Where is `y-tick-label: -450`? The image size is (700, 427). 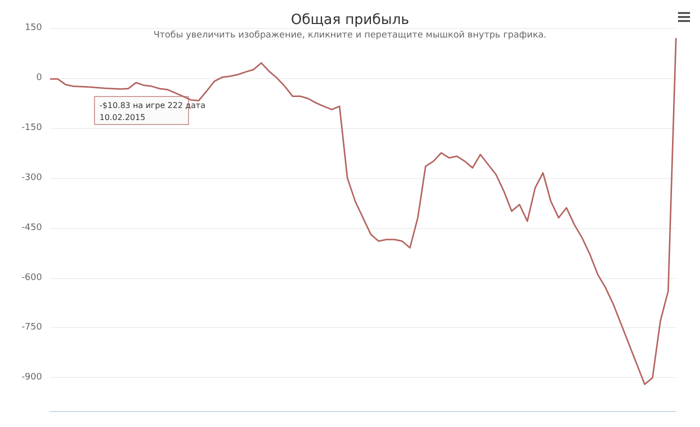
y-tick-label: -450 is located at coordinates (32, 227).